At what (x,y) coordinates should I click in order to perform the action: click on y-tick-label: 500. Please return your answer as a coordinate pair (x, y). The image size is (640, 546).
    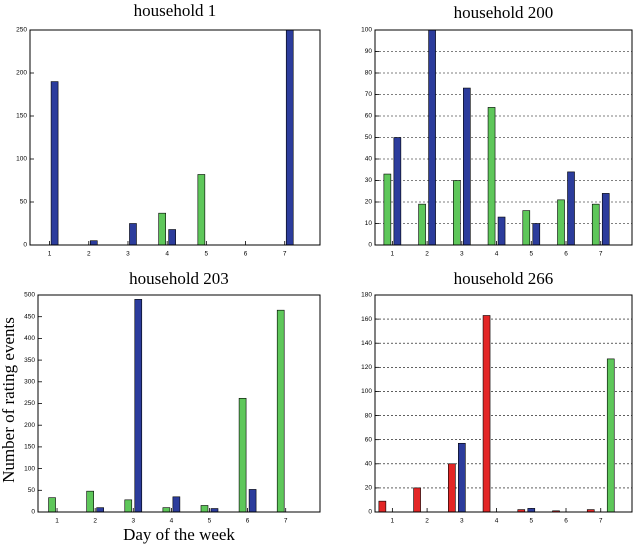
    Looking at the image, I should click on (29, 295).